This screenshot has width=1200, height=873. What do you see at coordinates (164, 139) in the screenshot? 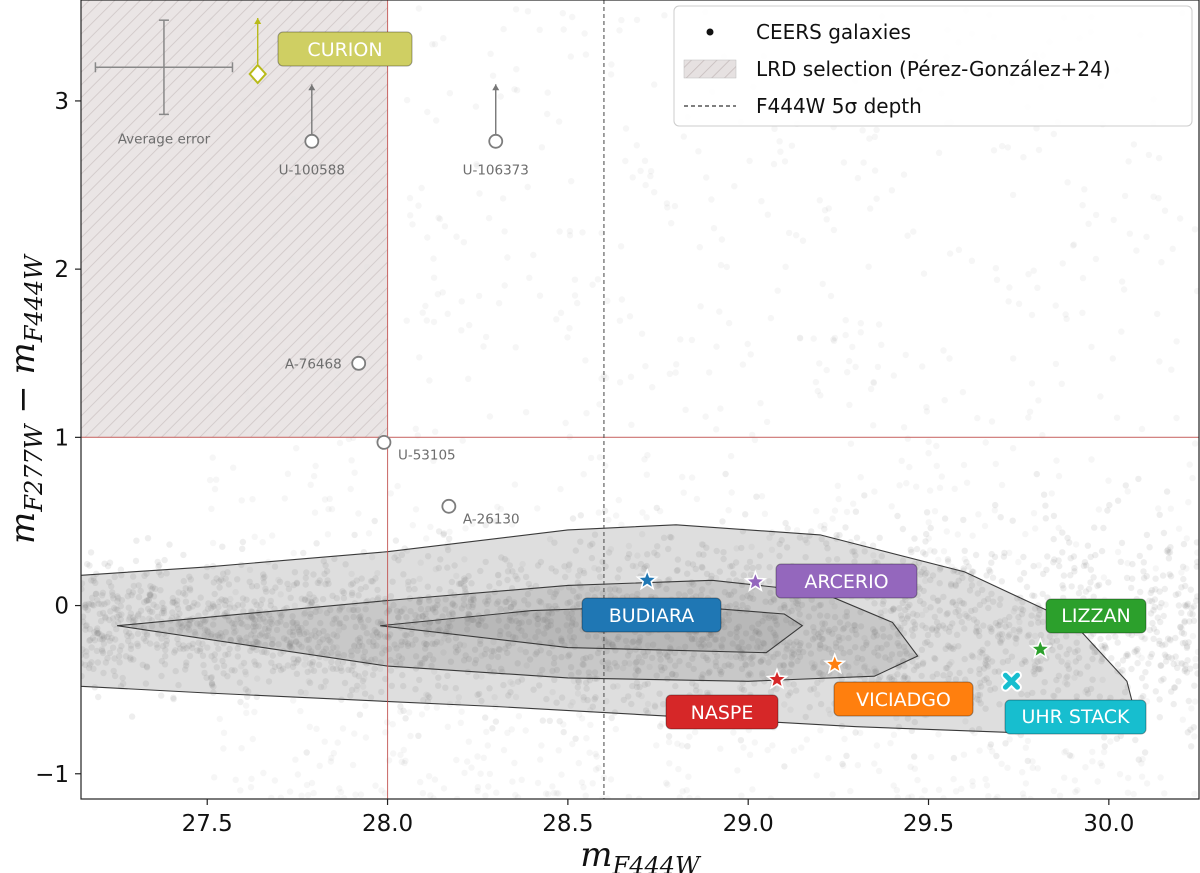
I see `average-error-label: Average error` at bounding box center [164, 139].